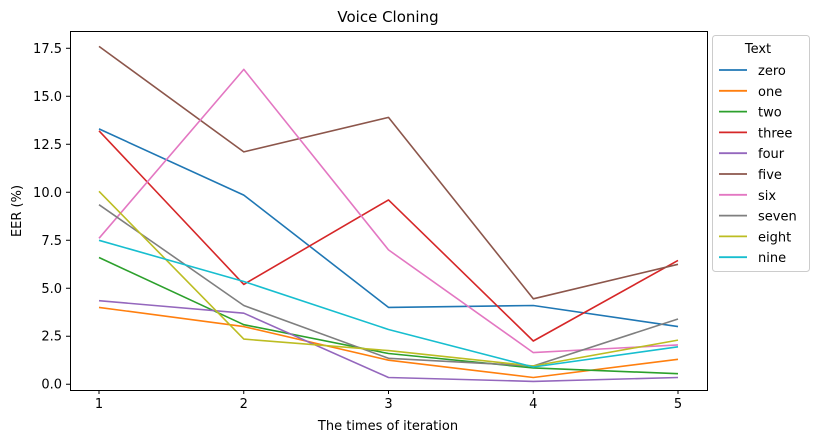 The width and height of the screenshot is (814, 443). I want to click on series-line-four, so click(388, 341).